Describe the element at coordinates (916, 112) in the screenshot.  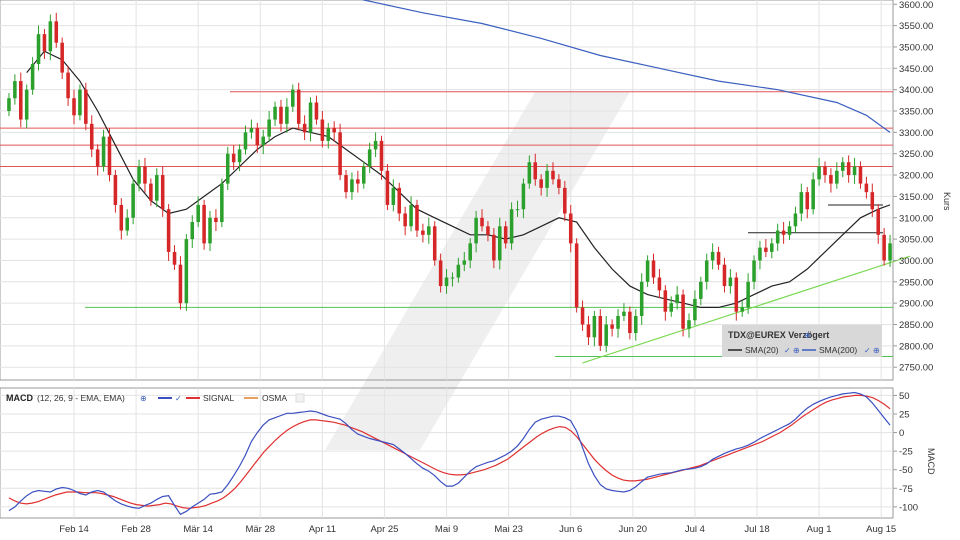
I see `price-tick-label: 3350.00` at that location.